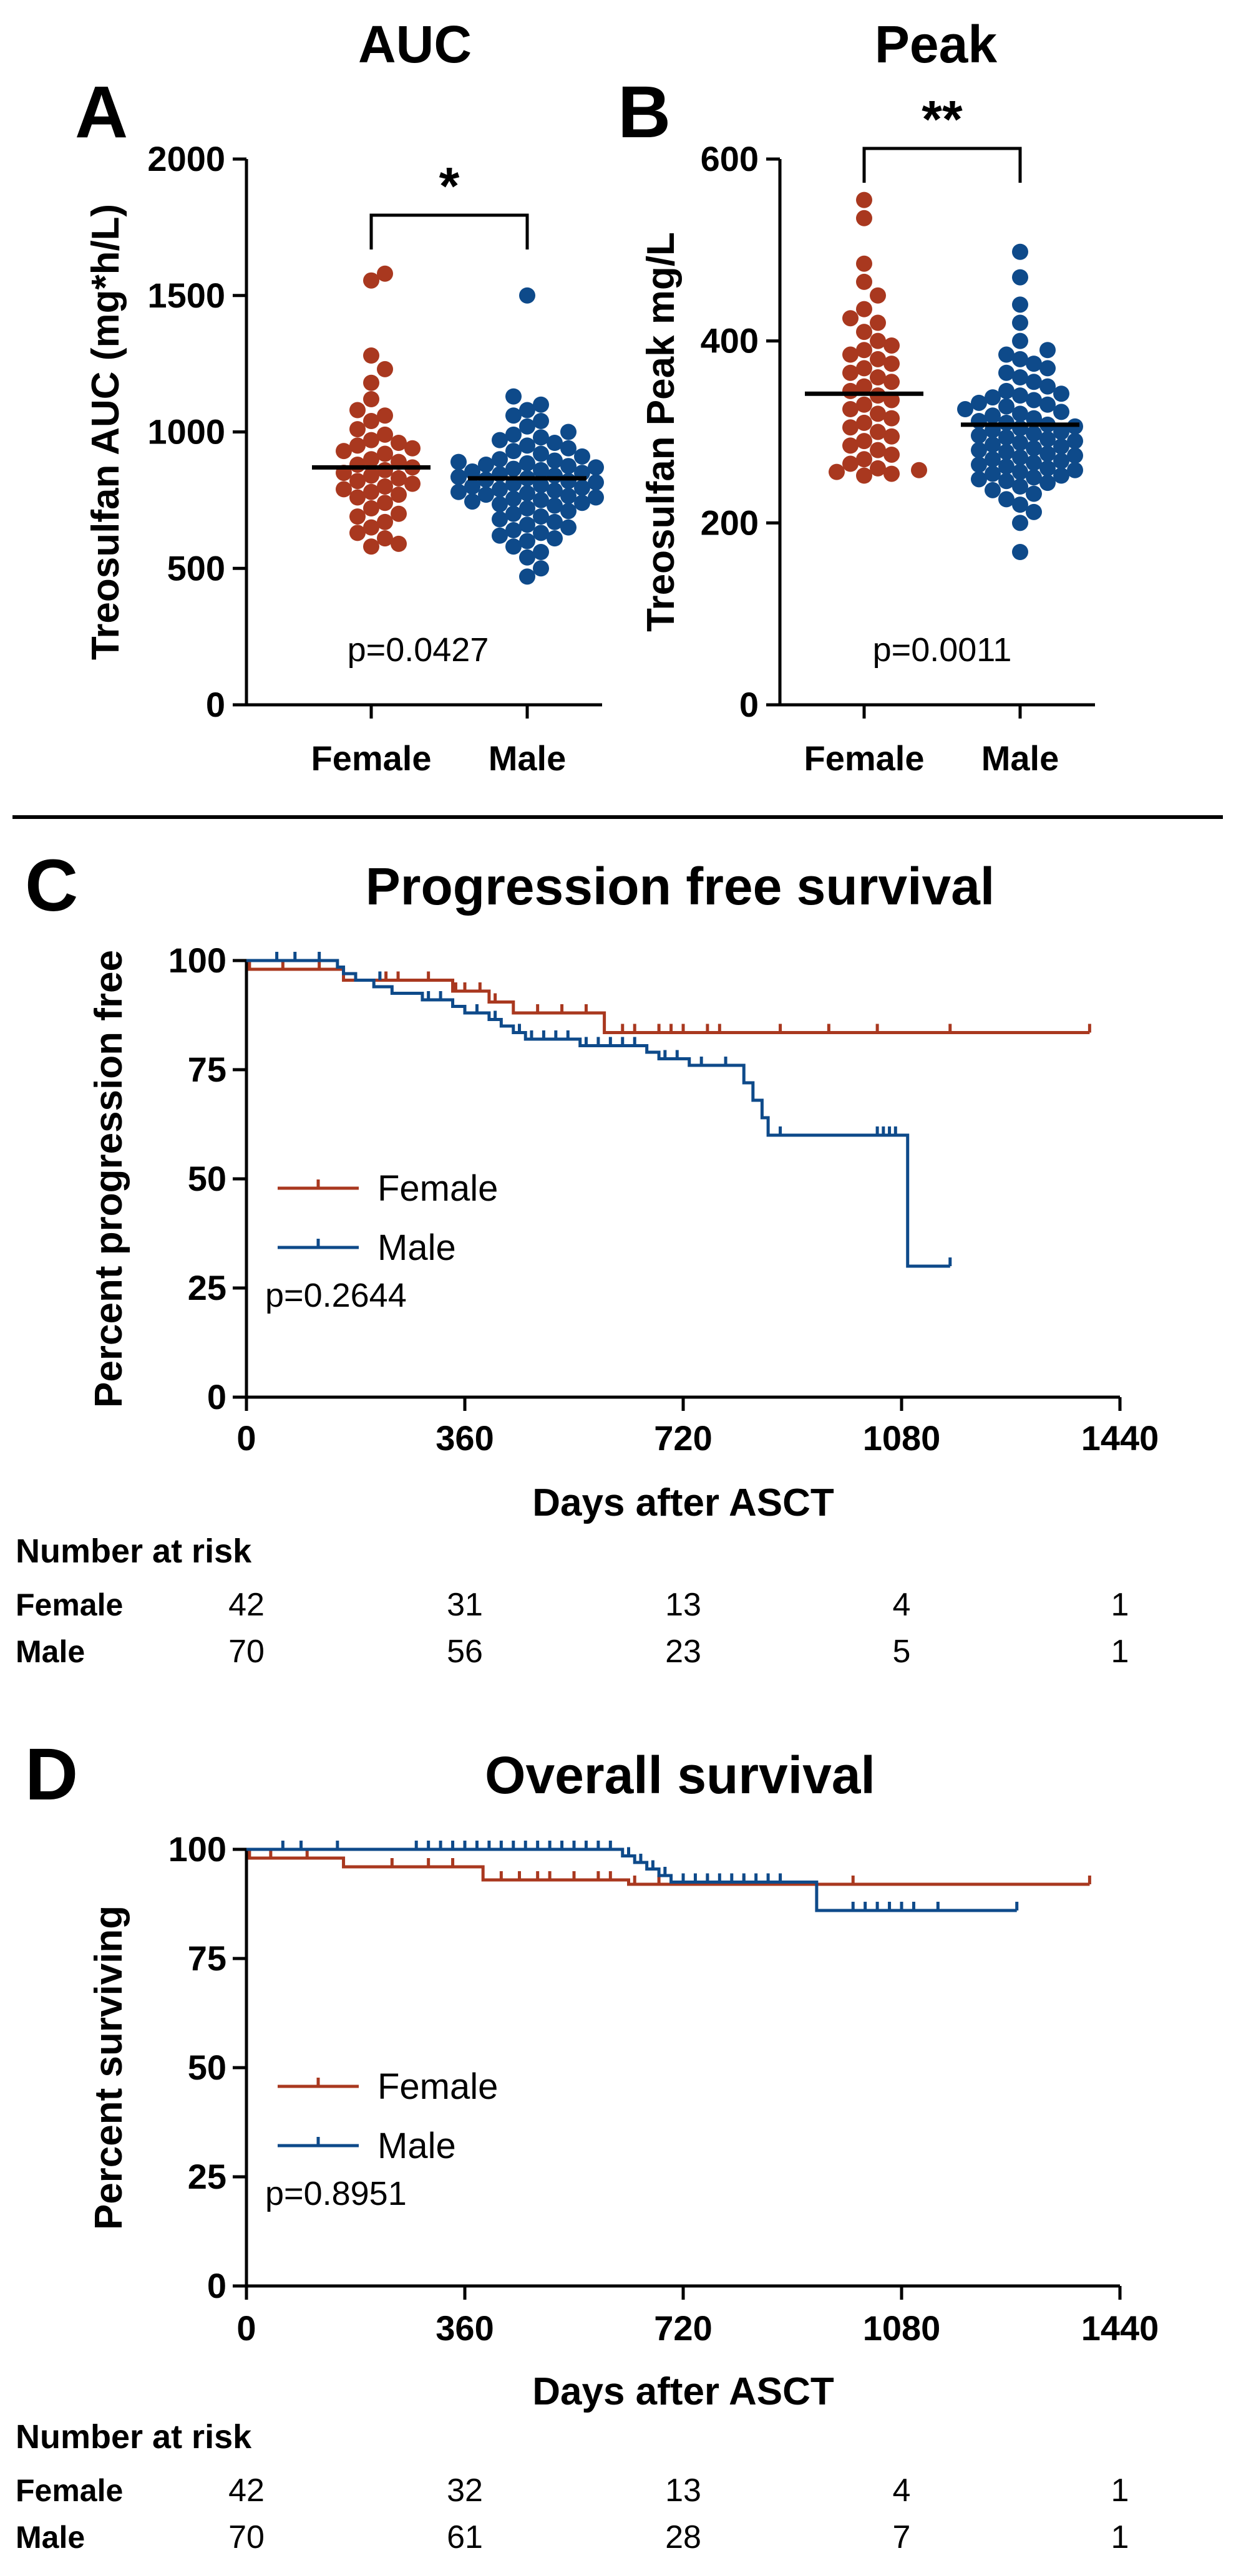  Describe the element at coordinates (207, 2067) in the screenshot. I see `y-tick-label: 50` at that location.